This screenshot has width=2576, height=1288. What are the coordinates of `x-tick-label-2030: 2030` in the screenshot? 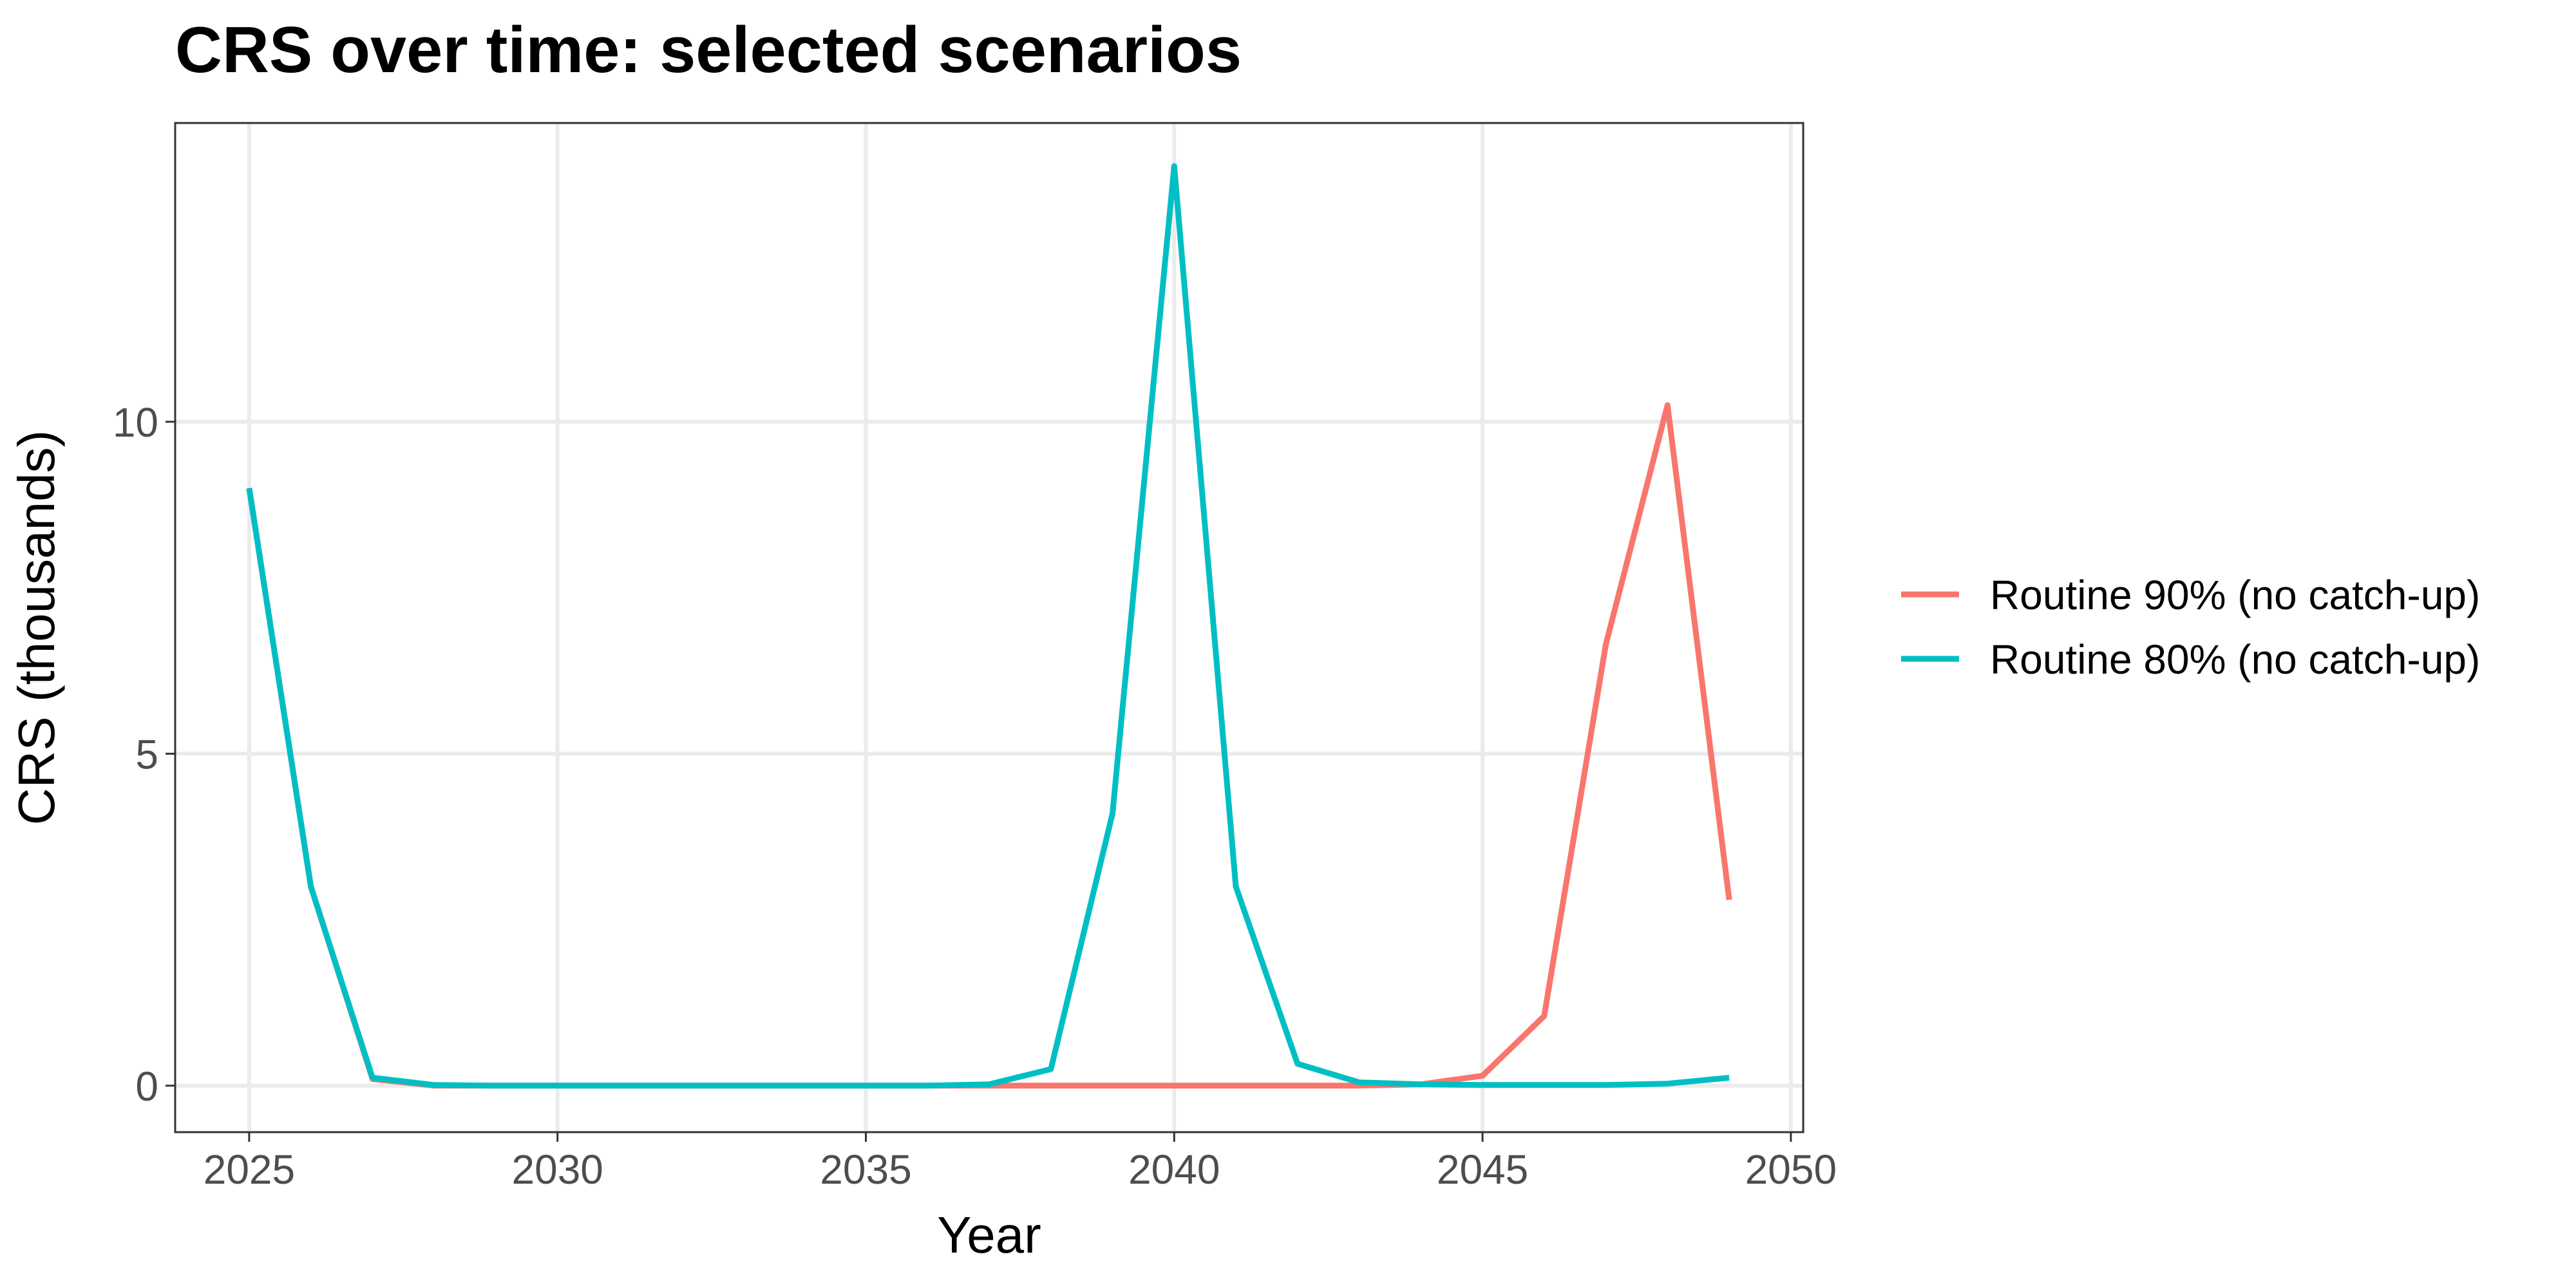 It's located at (557, 1169).